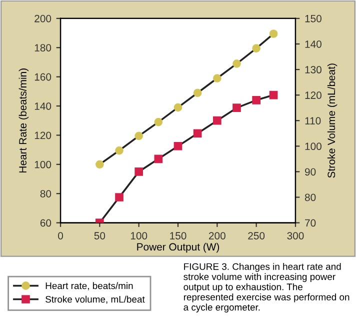 The width and height of the screenshot is (356, 335). I want to click on y2-axis-title: Stroke Volume (mL/beat), so click(332, 121).